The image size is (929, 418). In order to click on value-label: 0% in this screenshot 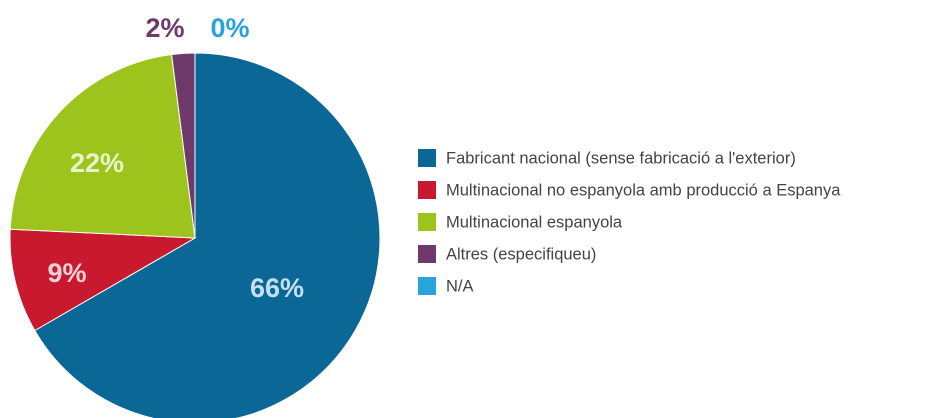, I will do `click(229, 28)`.